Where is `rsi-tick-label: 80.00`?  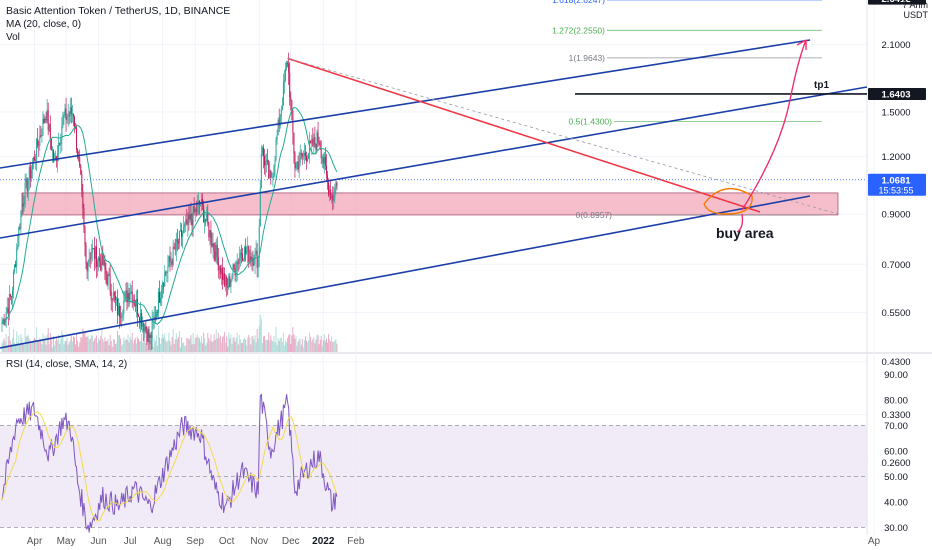
rsi-tick-label: 80.00 is located at coordinates (896, 400).